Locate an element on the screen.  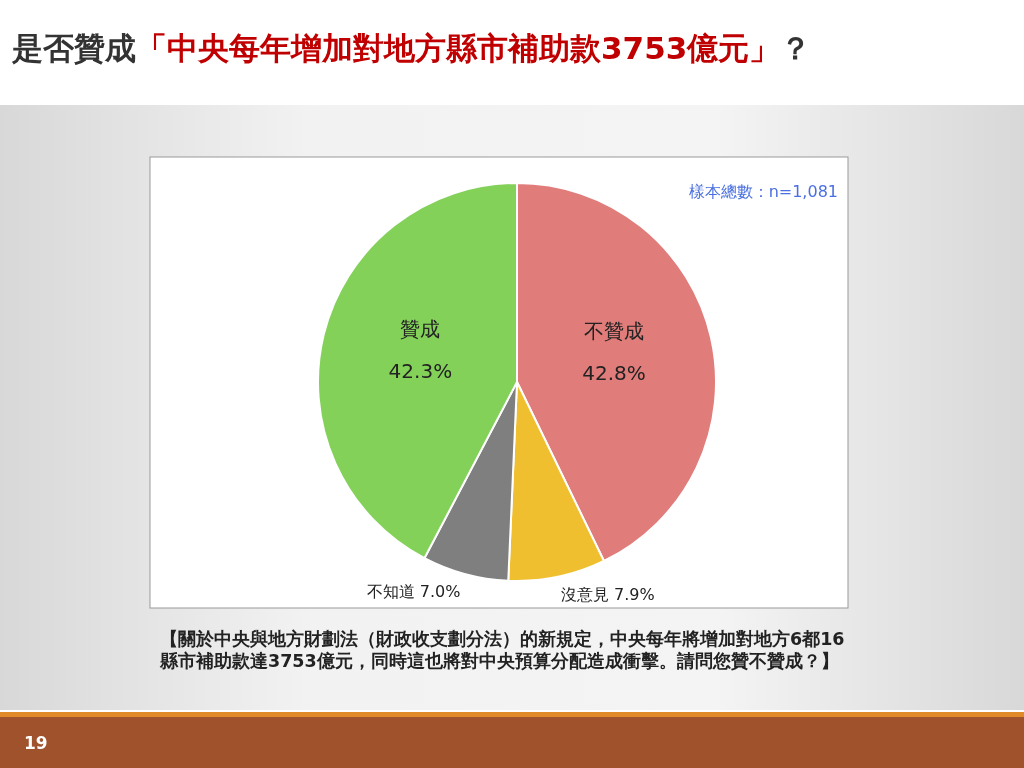
slice-label: 不贊成 is located at coordinates (613, 330).